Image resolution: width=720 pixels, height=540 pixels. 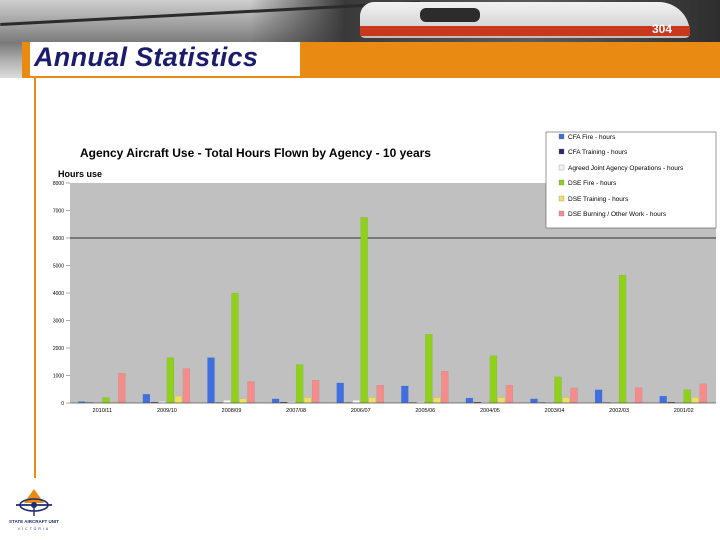 What do you see at coordinates (525, 31) in the screenshot?
I see `helicopter-stripe` at bounding box center [525, 31].